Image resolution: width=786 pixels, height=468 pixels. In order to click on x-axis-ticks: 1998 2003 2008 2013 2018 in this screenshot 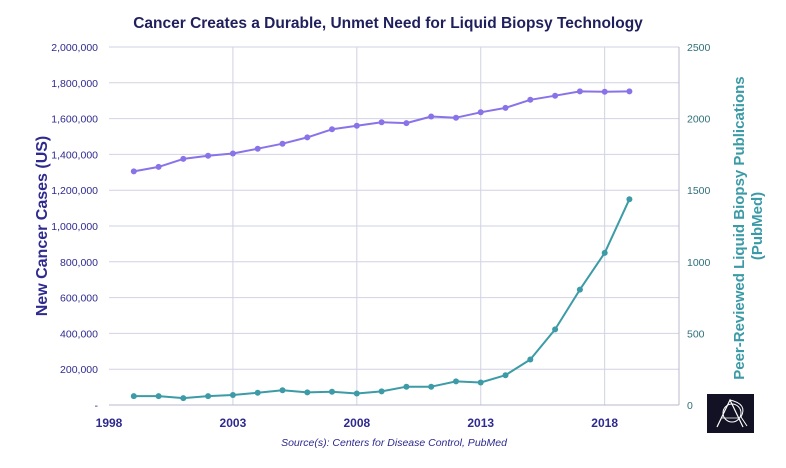, I will do `click(357, 423)`.